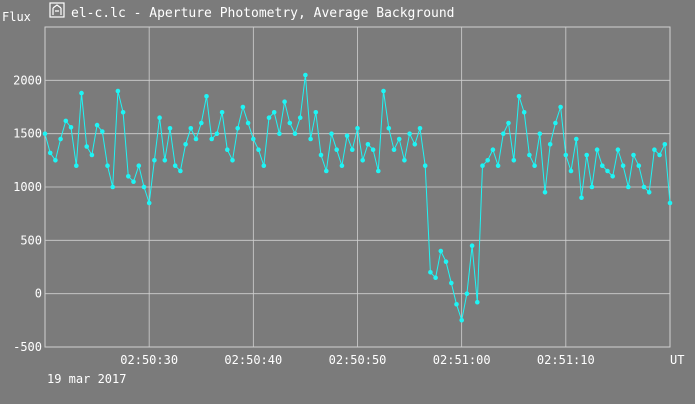  I want to click on y-tick-label: 1500, so click(27, 134).